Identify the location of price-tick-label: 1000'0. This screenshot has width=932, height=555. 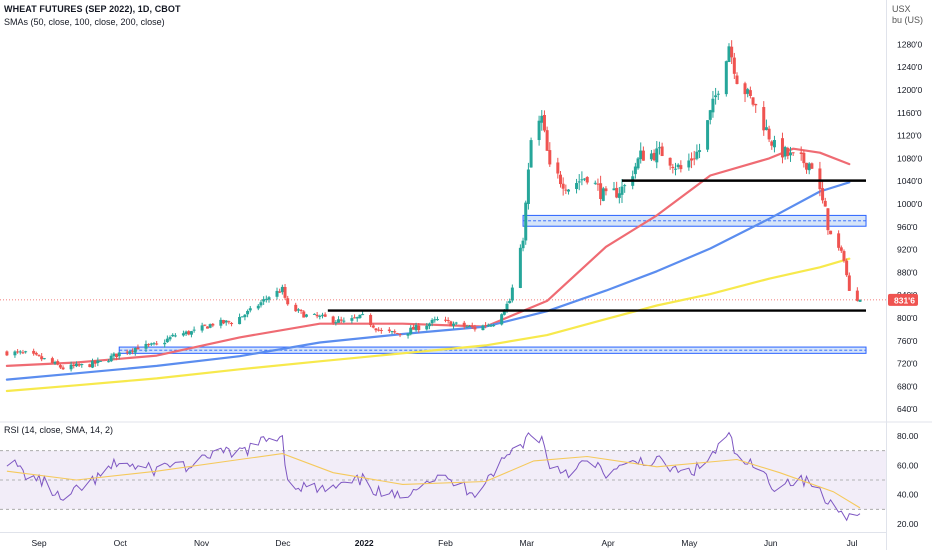
(910, 204).